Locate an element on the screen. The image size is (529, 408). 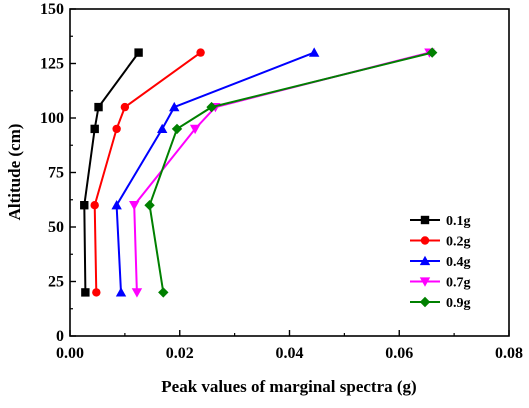
x-tick-label: 0.02 is located at coordinates (180, 353).